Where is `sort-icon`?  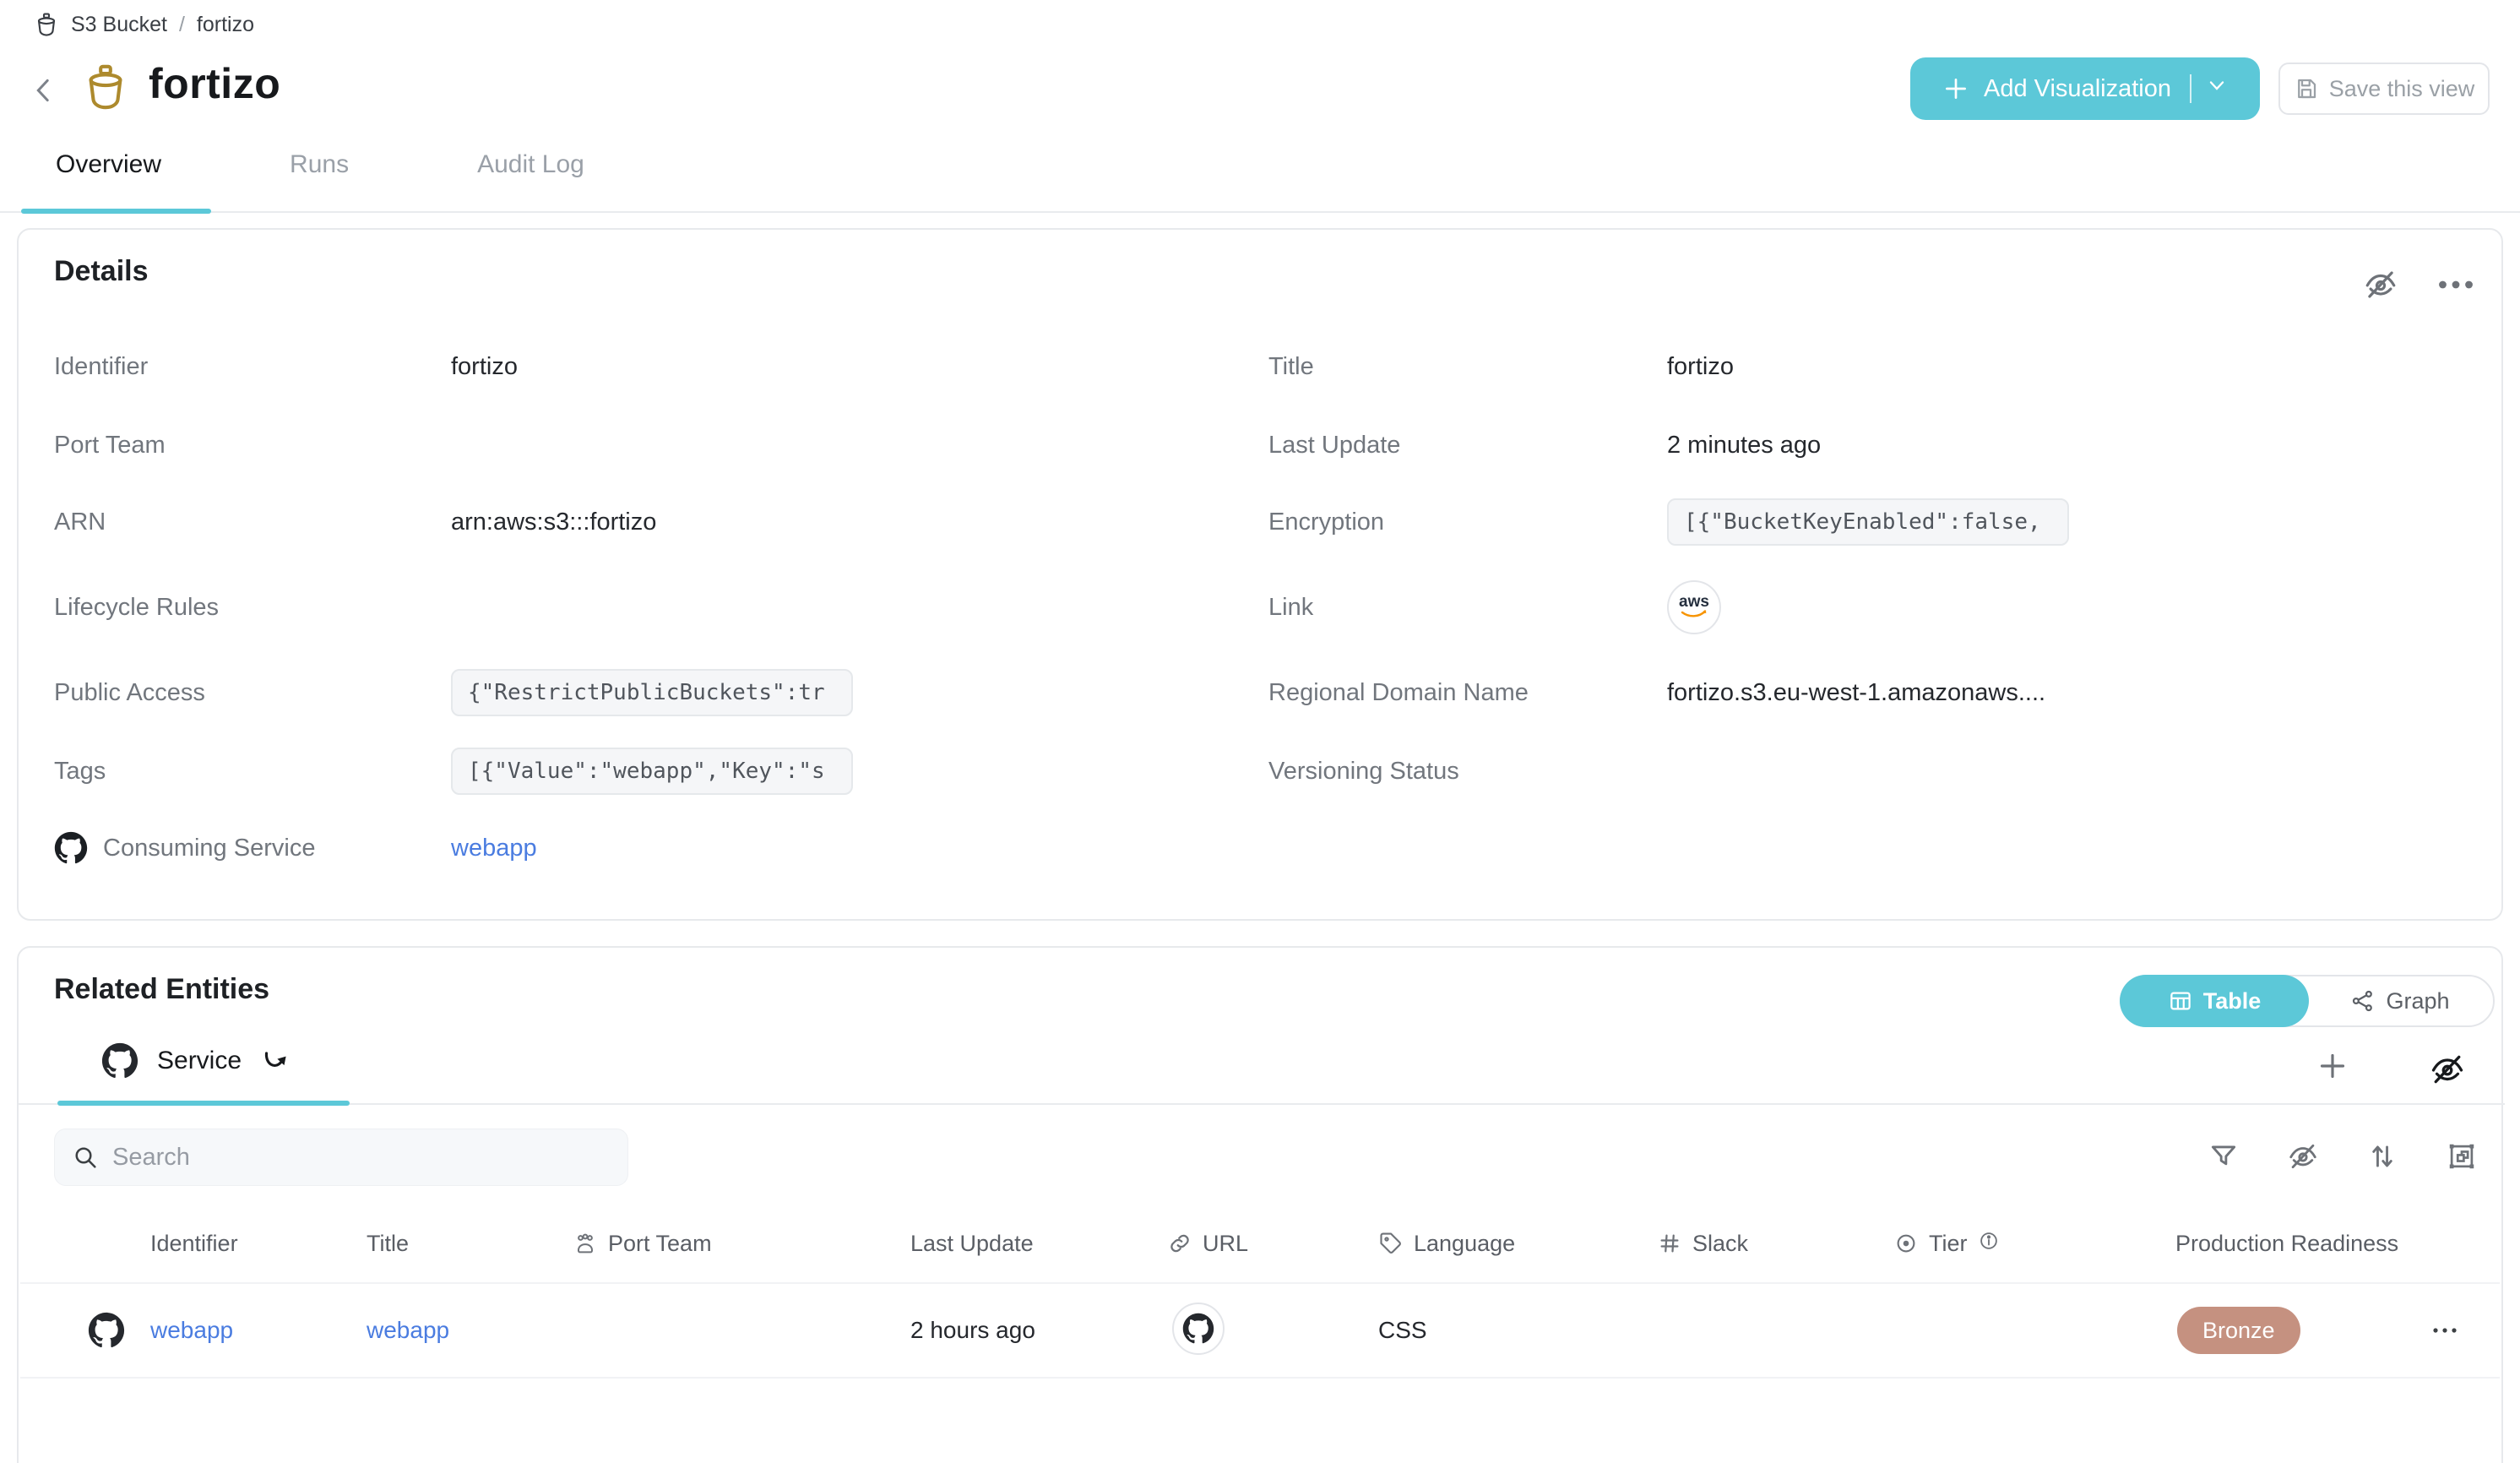 sort-icon is located at coordinates (2382, 1156).